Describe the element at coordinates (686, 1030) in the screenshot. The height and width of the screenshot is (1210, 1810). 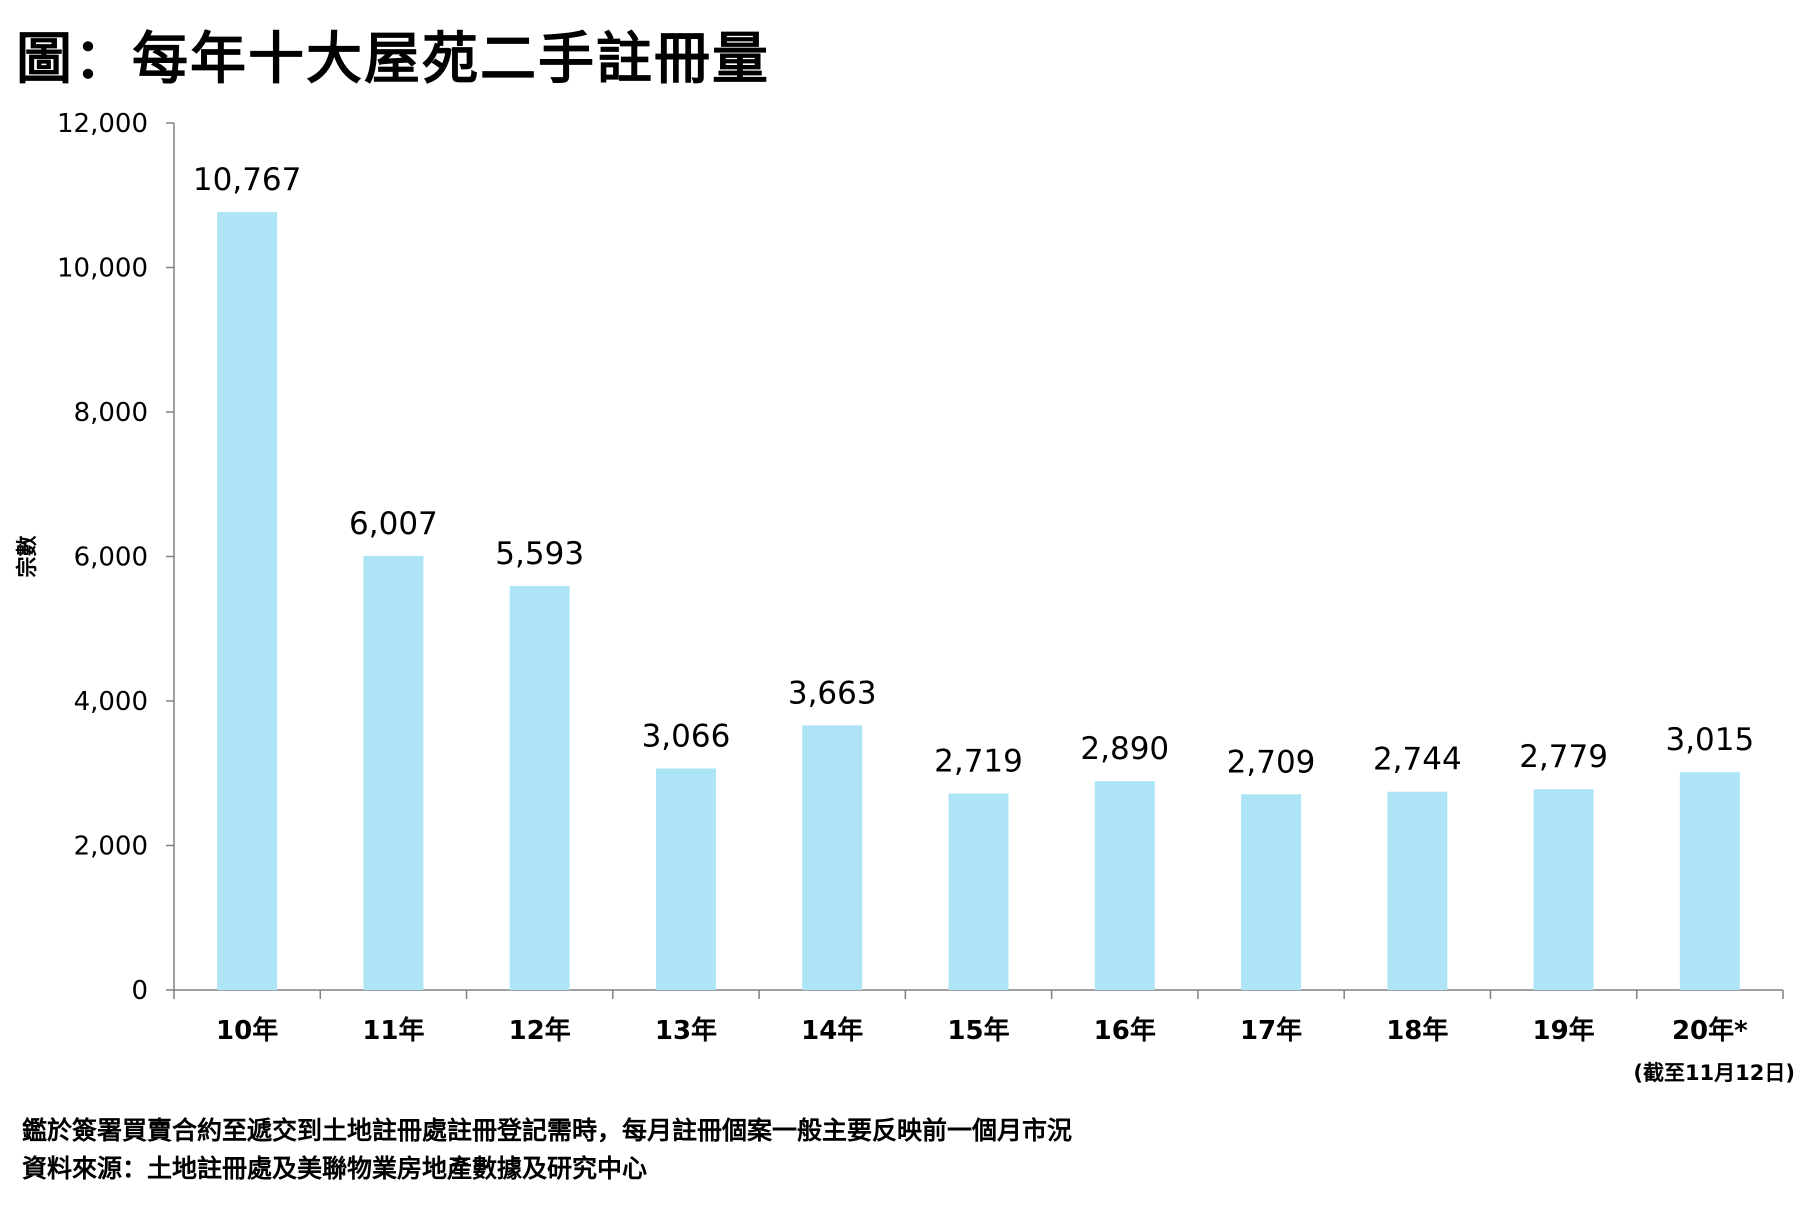
I see `x-tick-label: 13年` at that location.